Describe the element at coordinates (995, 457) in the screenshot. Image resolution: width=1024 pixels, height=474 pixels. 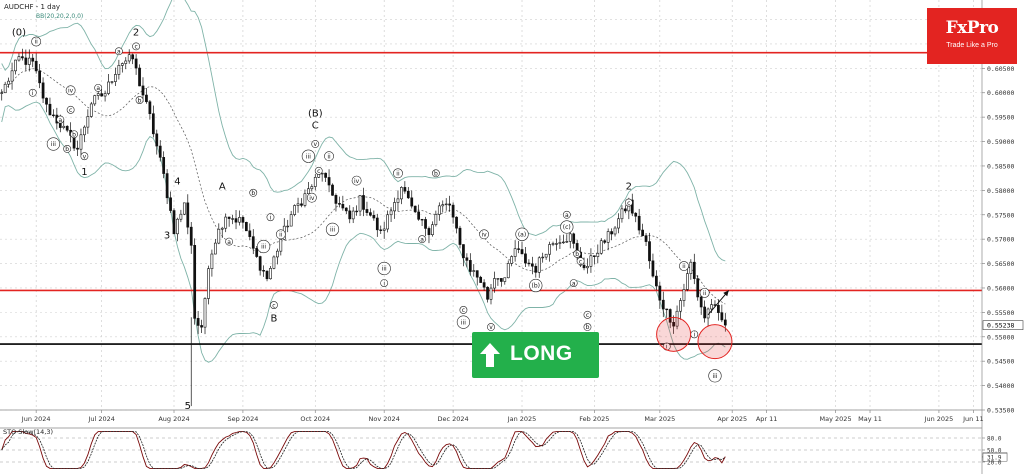
I see `stochastic-value-box` at that location.